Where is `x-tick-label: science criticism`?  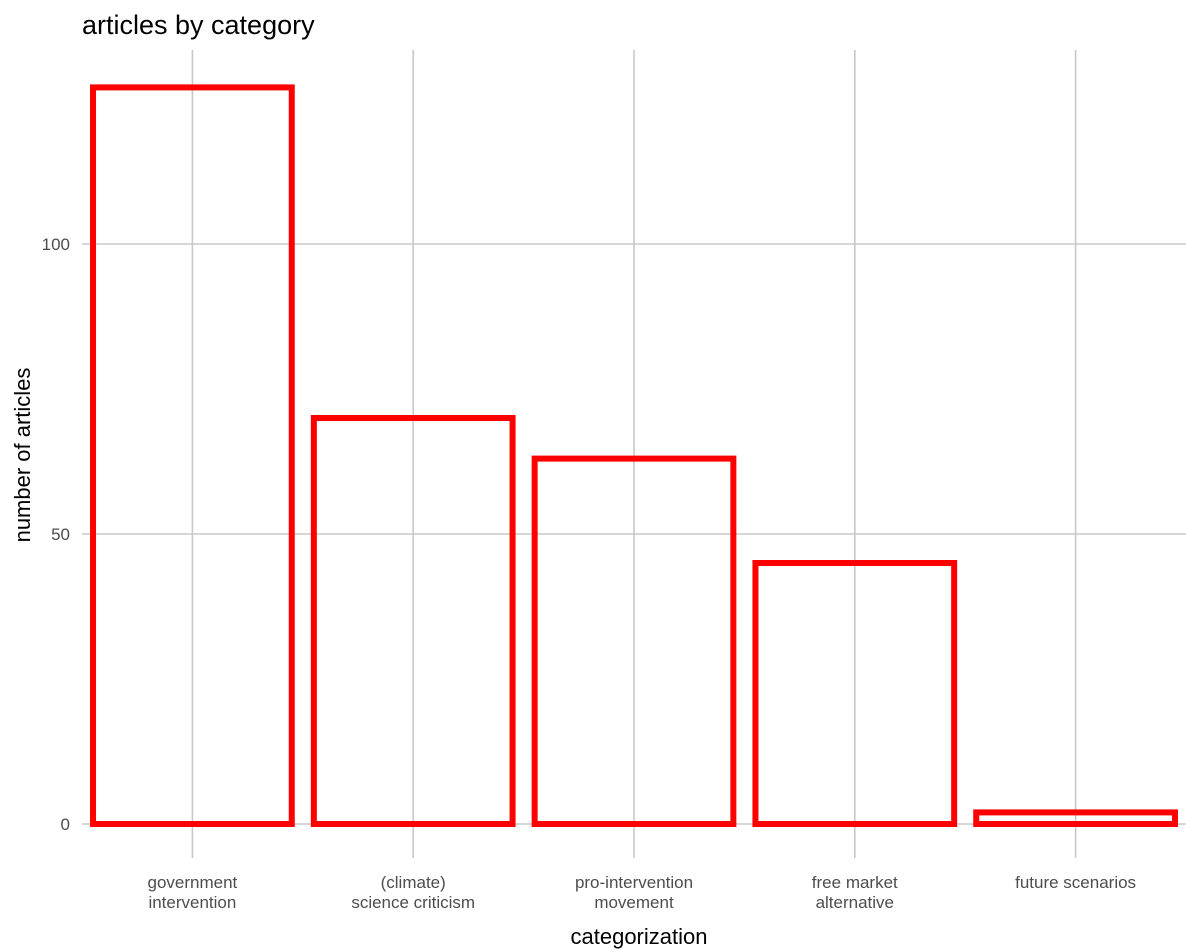
x-tick-label: science criticism is located at coordinates (413, 902).